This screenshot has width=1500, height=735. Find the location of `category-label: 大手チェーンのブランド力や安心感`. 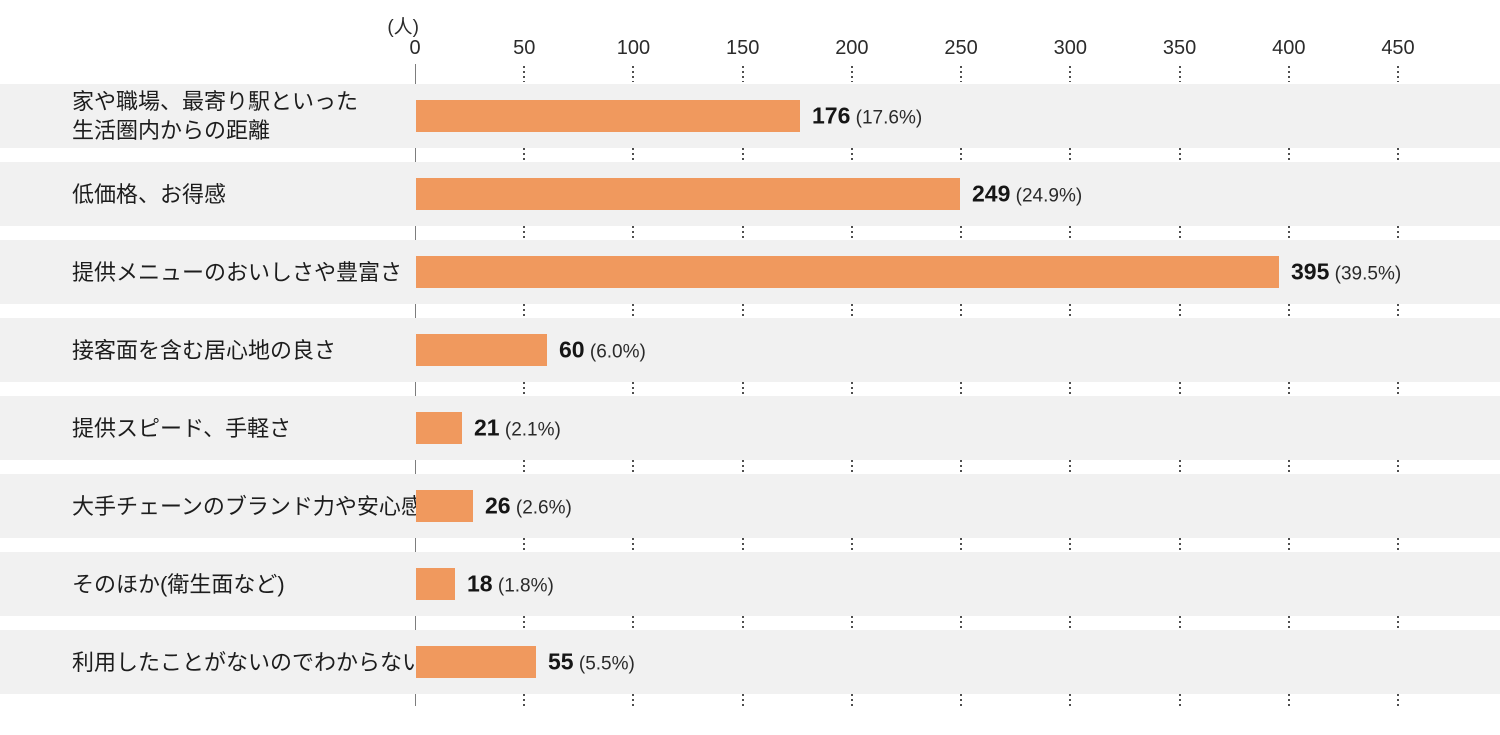

category-label: 大手チェーンのブランド力や安心感 is located at coordinates (247, 506).